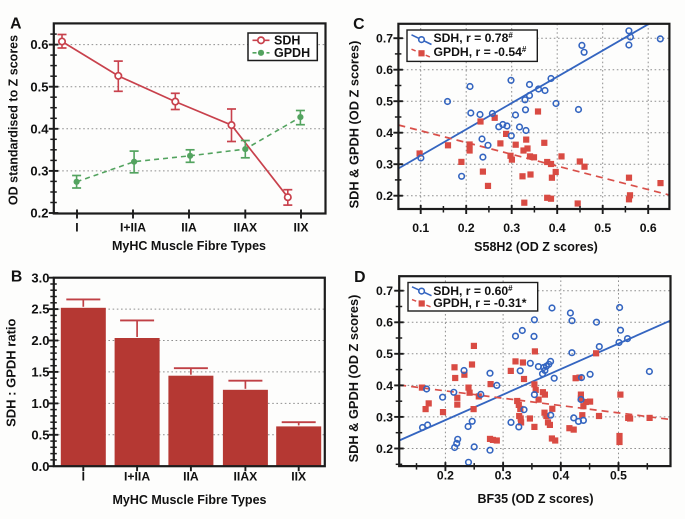 The width and height of the screenshot is (685, 519). Describe the element at coordinates (420, 228) in the screenshot. I see `svg-text: 0.1` at that location.